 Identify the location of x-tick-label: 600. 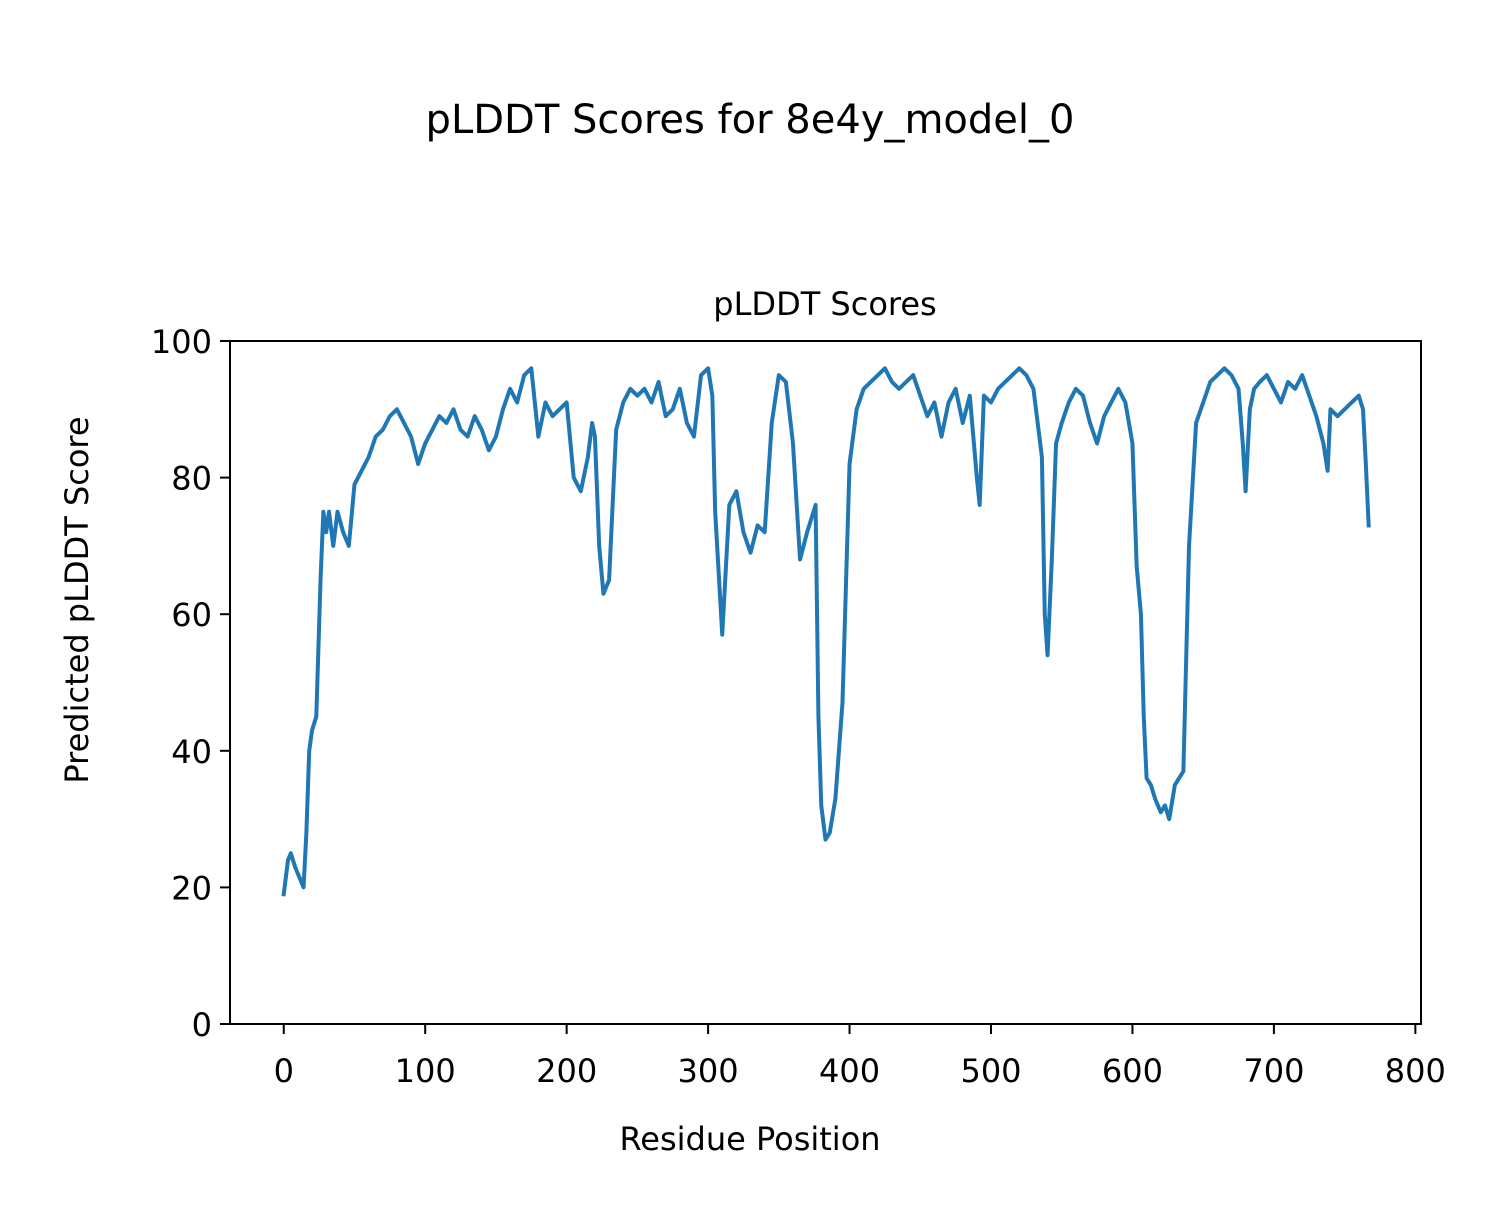
(1132, 1071).